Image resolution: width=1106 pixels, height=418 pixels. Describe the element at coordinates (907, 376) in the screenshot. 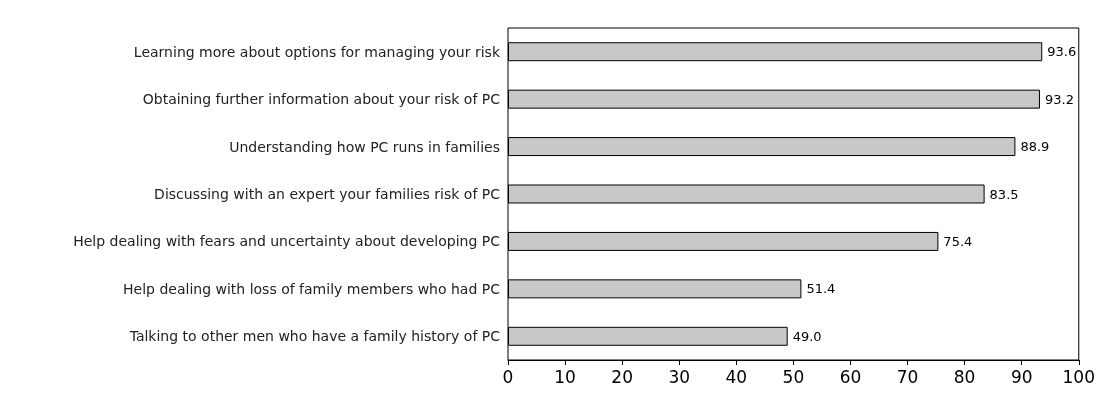

I see `x-tick-label: 70` at that location.